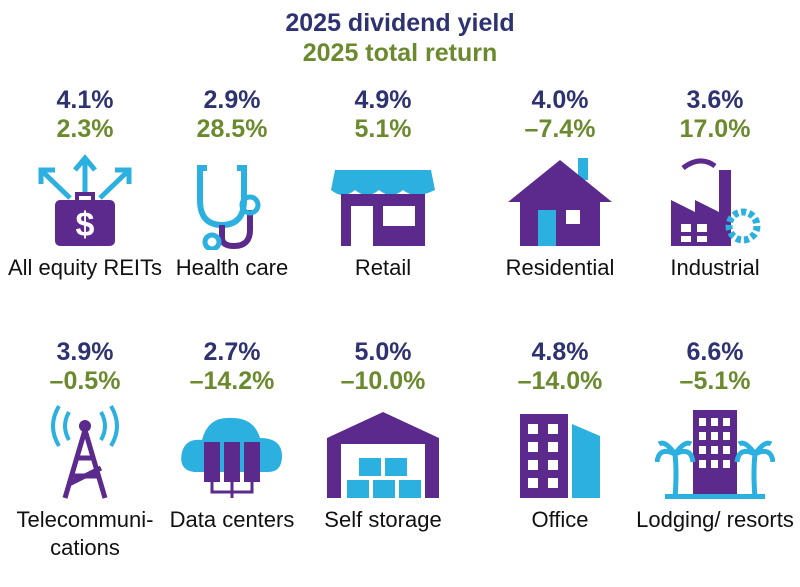 This screenshot has width=800, height=587. Describe the element at coordinates (400, 53) in the screenshot. I see `legend-total-return: 2025 total return` at that location.